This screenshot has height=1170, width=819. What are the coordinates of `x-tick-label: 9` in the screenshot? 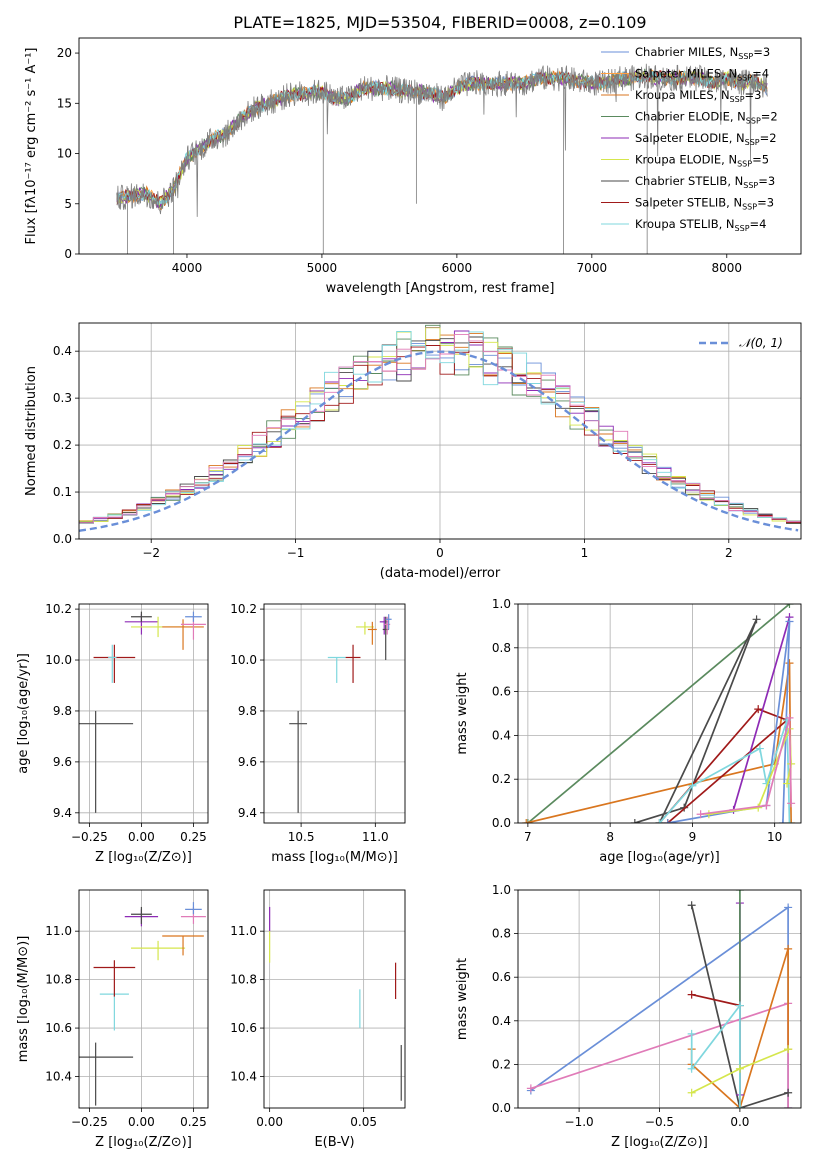 It's located at (693, 837).